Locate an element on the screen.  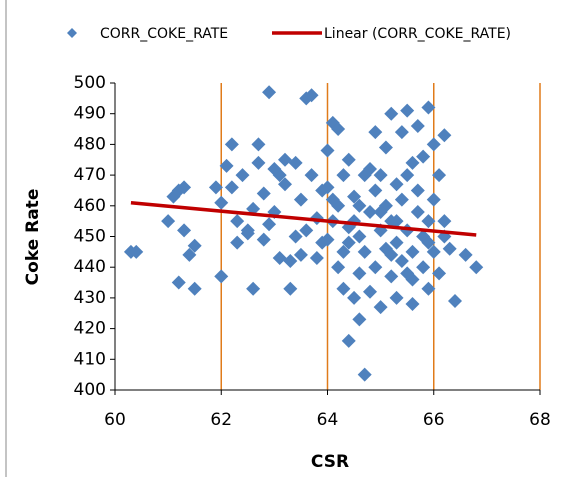
trend-line is located at coordinates (303, 218).